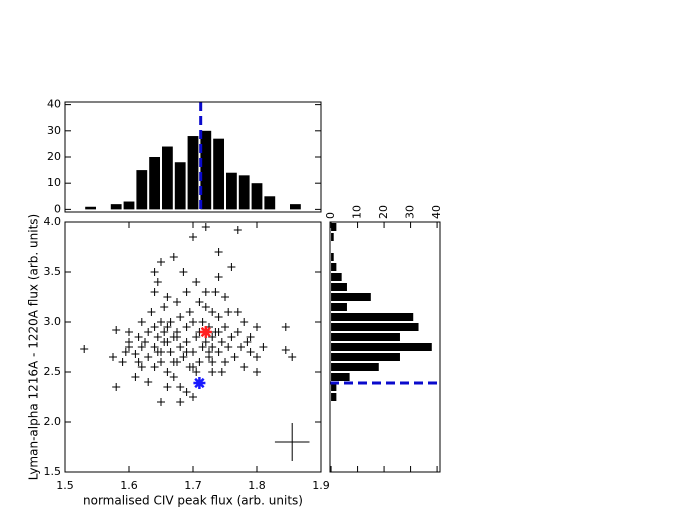  Describe the element at coordinates (436, 212) in the screenshot. I see `x-tick-label: 40` at that location.